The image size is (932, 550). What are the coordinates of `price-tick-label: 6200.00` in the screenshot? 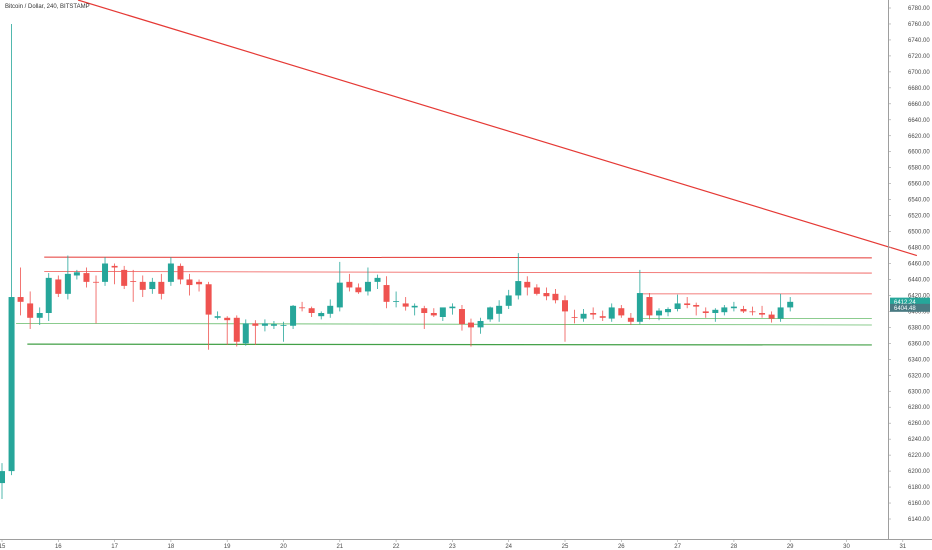 It's located at (919, 472).